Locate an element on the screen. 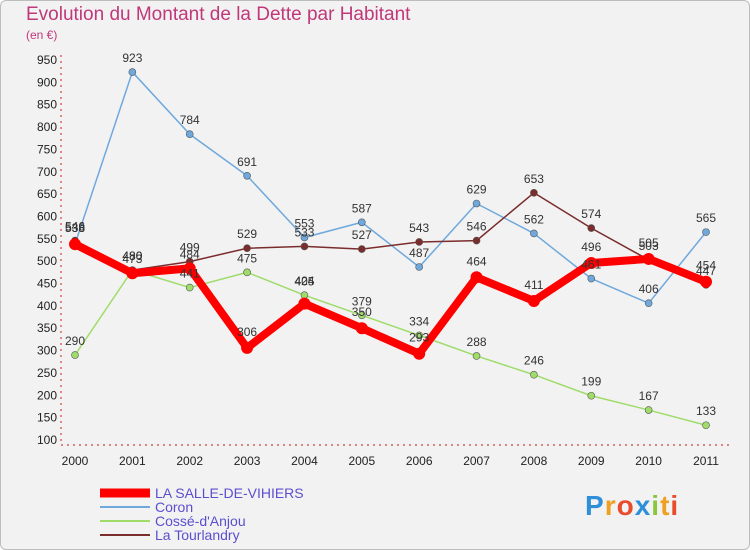 This screenshot has height=550, width=750. data-label: 288 is located at coordinates (477, 342).